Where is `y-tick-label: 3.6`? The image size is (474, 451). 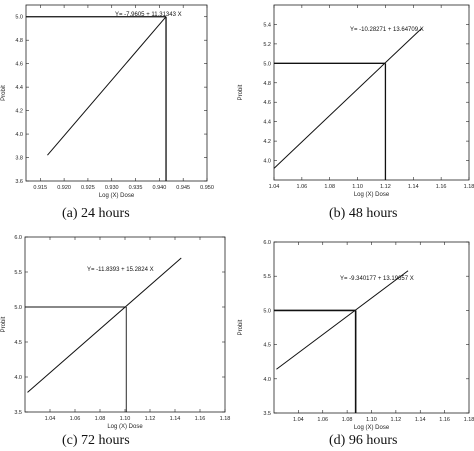 y-tick-label: 3.6 is located at coordinates (19, 182).